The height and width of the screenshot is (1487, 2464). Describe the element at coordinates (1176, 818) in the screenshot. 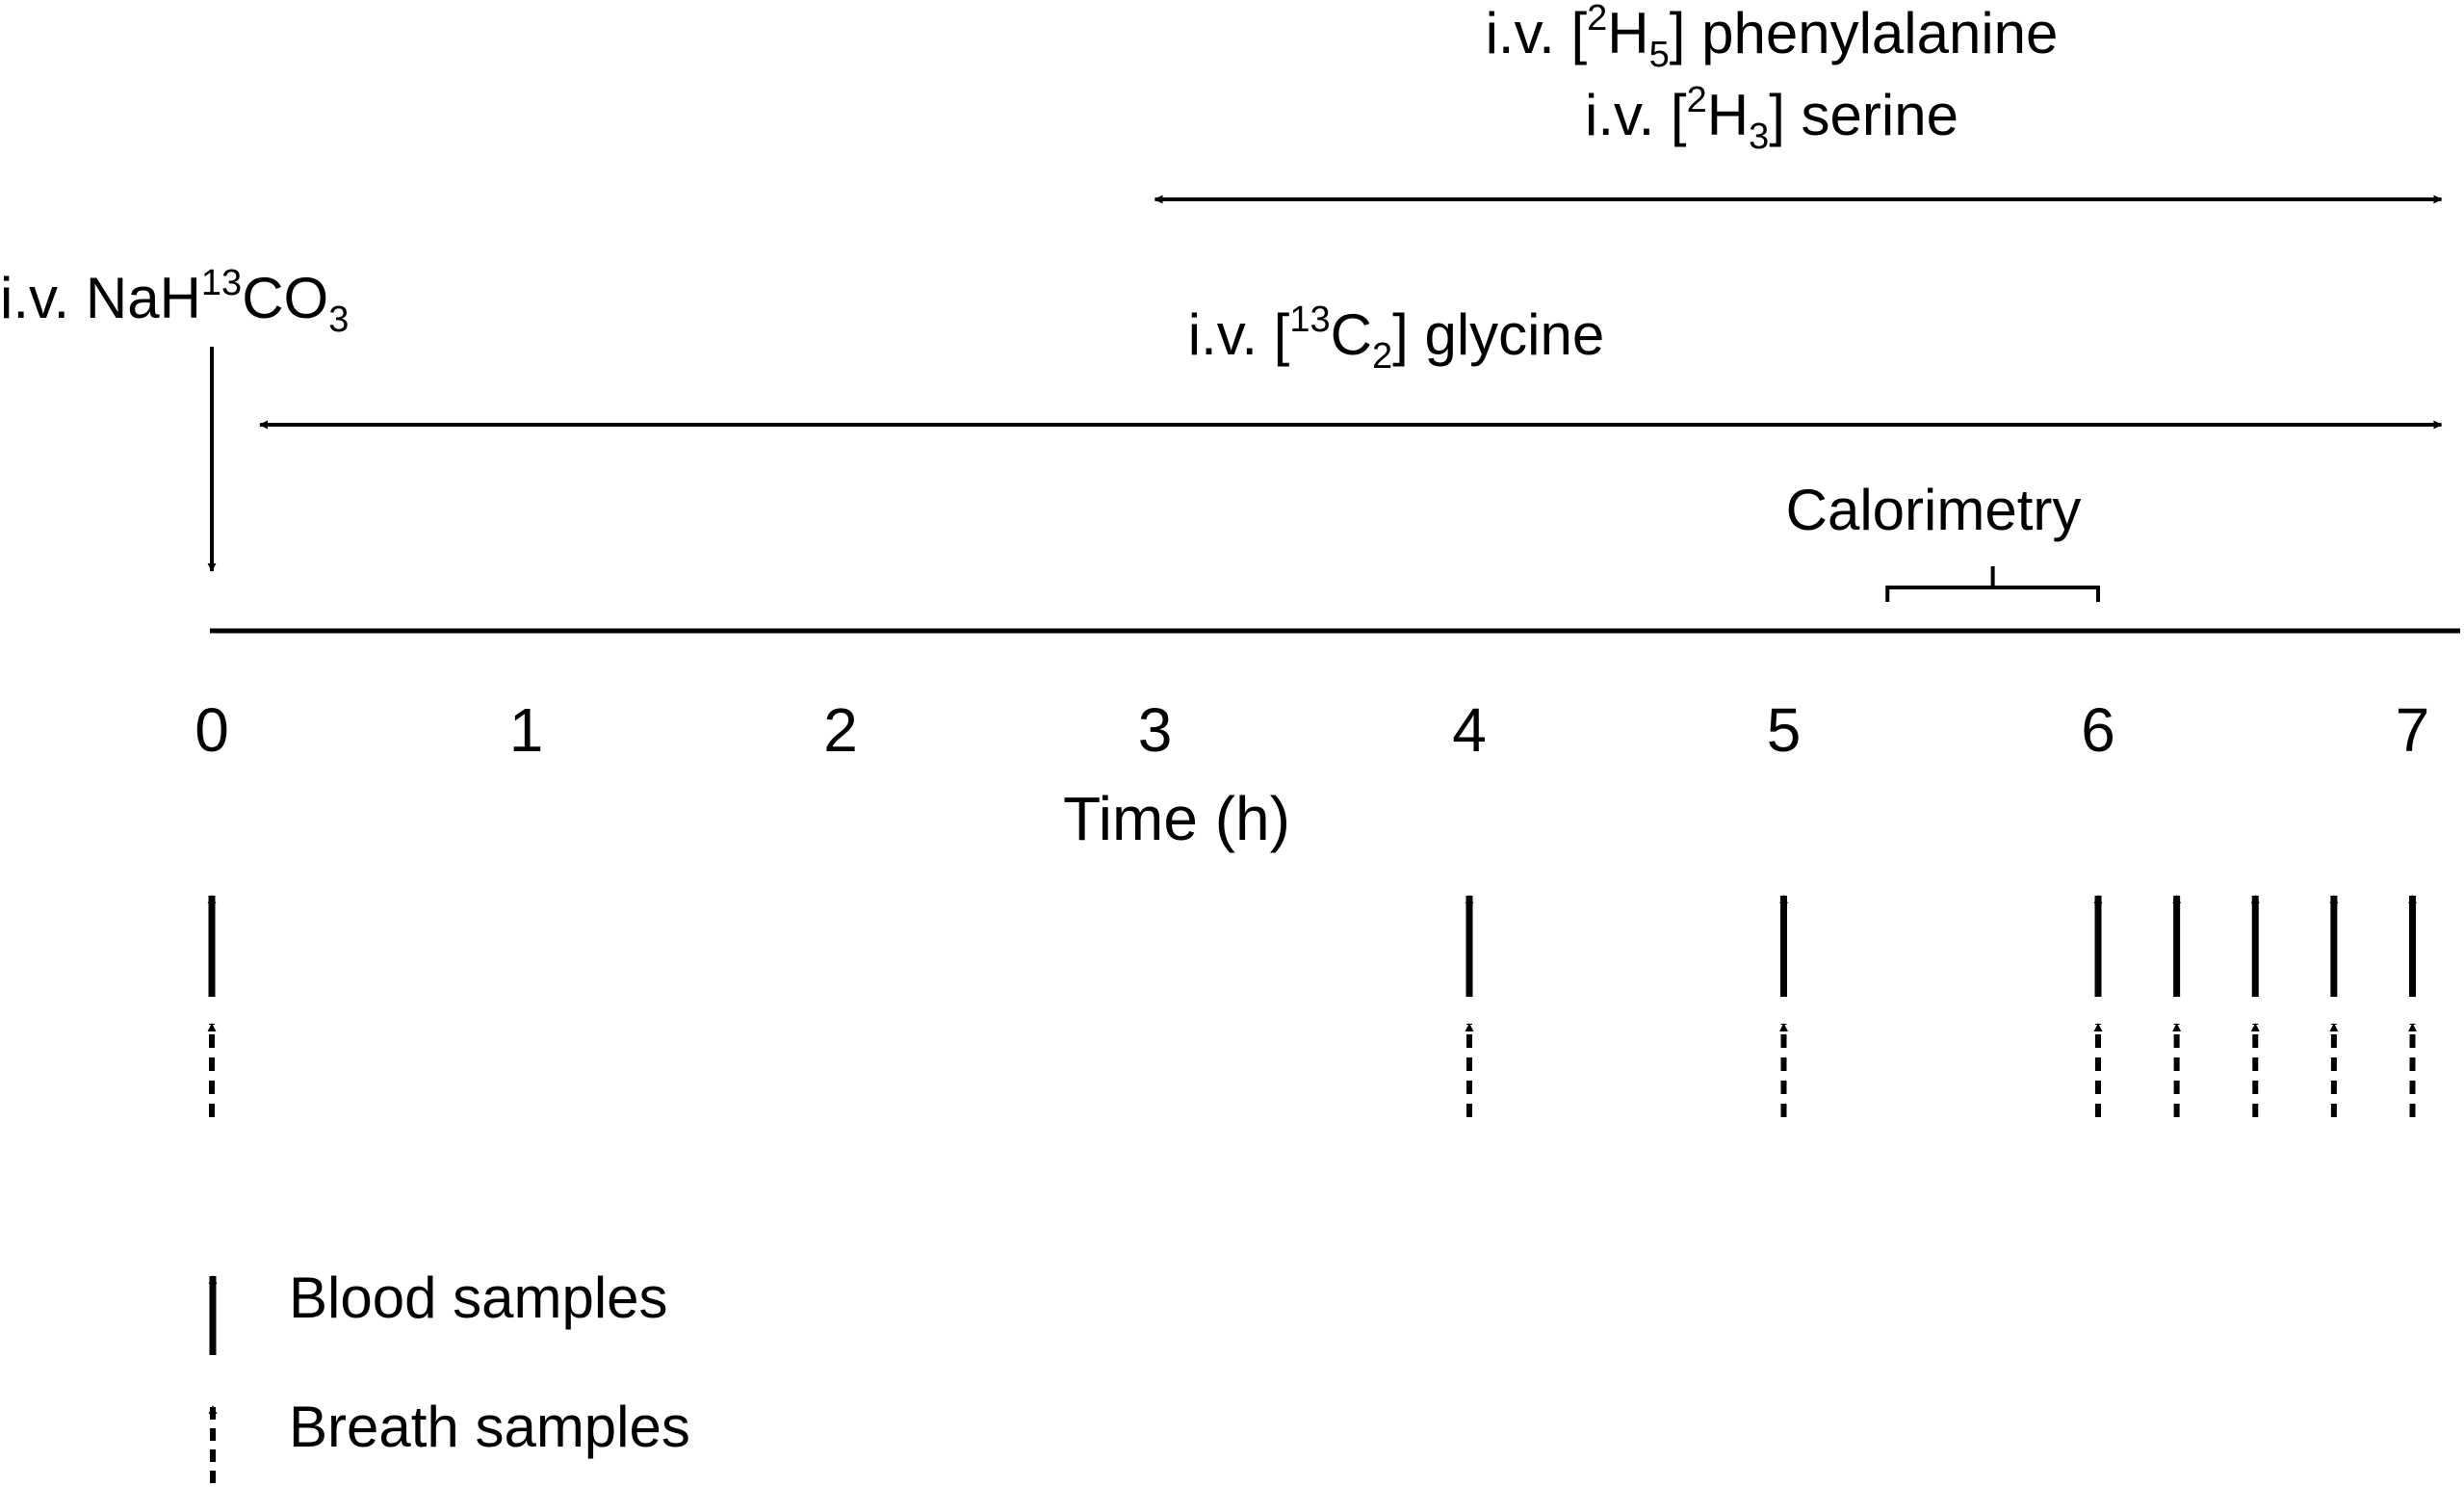

I see `time-axis-label: Time (h)` at that location.